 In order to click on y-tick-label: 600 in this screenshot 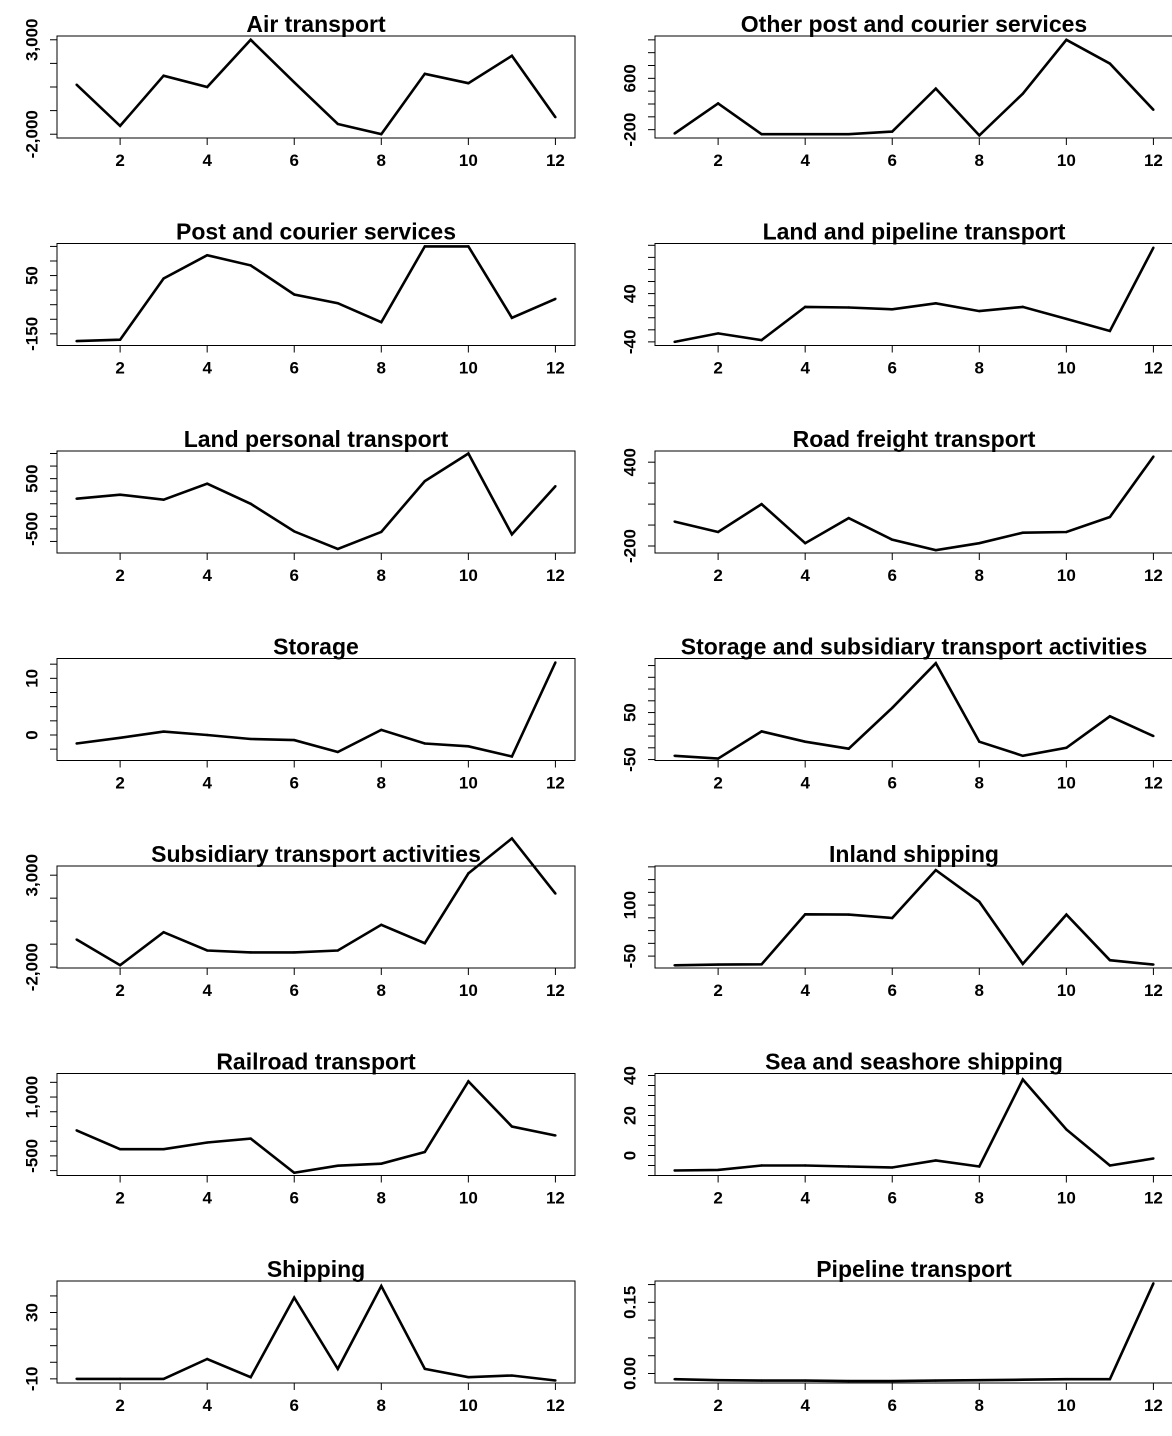, I will do `click(629, 78)`.